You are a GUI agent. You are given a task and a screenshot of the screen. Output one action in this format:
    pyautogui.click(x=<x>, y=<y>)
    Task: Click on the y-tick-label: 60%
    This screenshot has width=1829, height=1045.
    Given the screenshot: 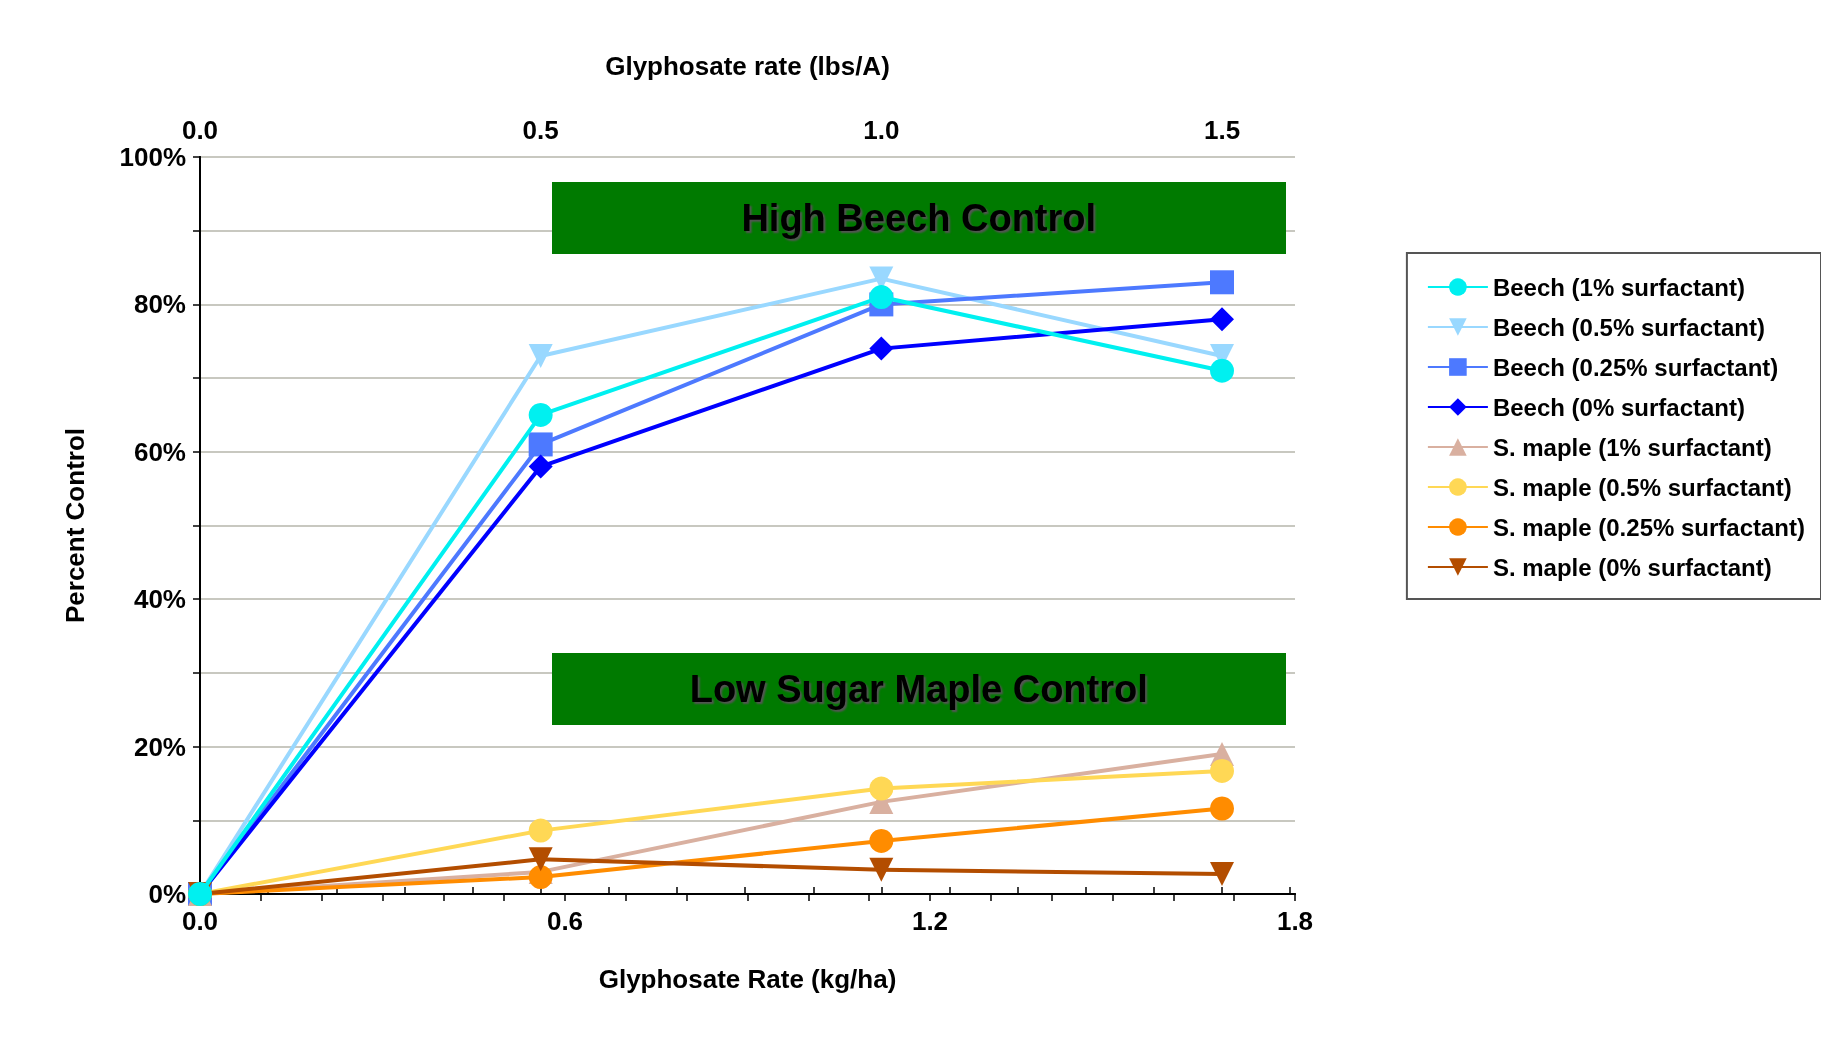 What is the action you would take?
    pyautogui.click(x=159, y=451)
    